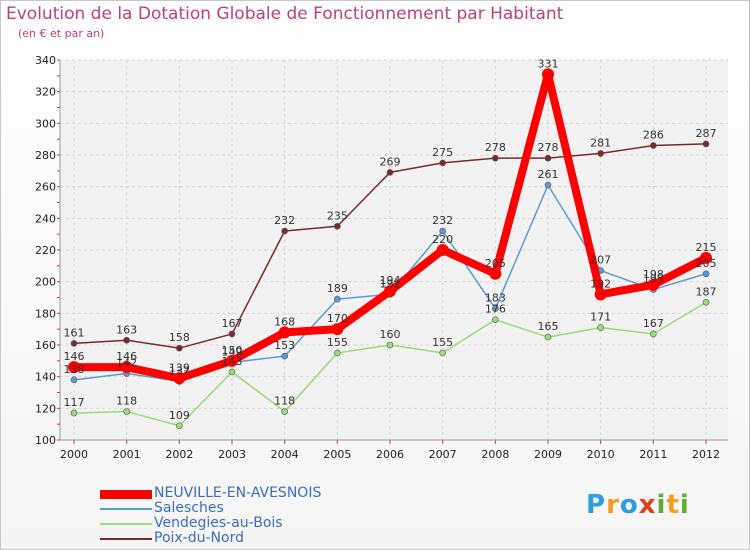 The width and height of the screenshot is (750, 550). Describe the element at coordinates (238, 493) in the screenshot. I see `legend-label: NEUVILLE-EN-AVESNOIS` at that location.